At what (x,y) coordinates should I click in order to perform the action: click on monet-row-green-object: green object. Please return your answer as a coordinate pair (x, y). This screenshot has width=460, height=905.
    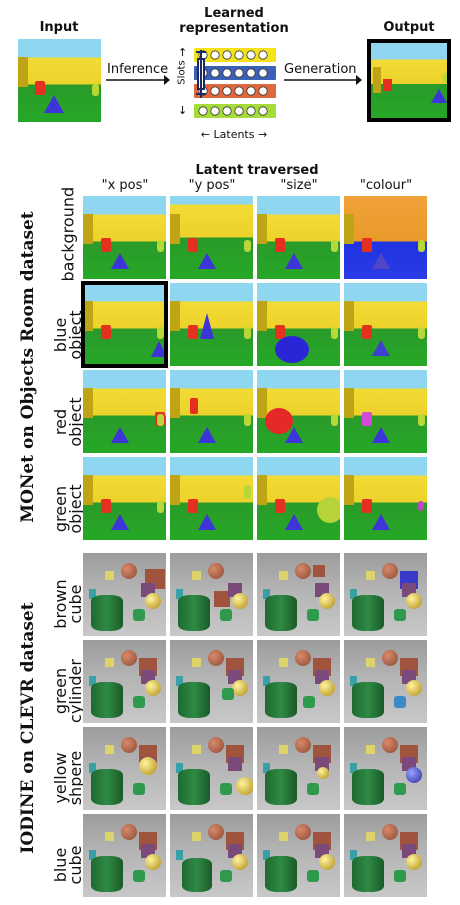
    Looking at the image, I should click on (68, 509).